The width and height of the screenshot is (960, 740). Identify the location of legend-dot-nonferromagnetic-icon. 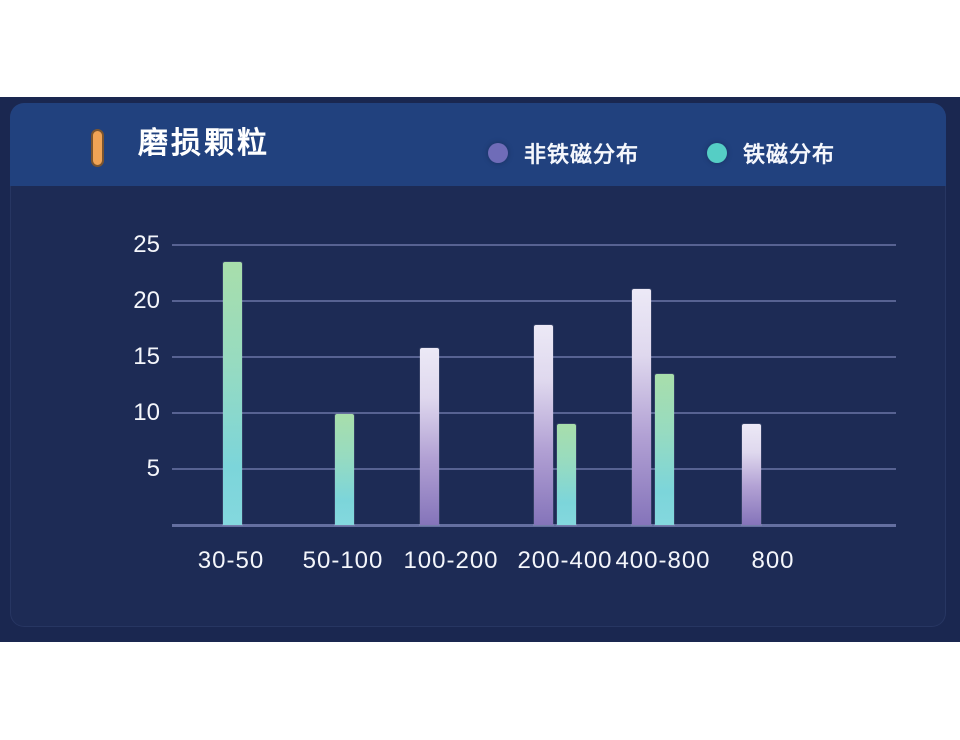
(498, 153).